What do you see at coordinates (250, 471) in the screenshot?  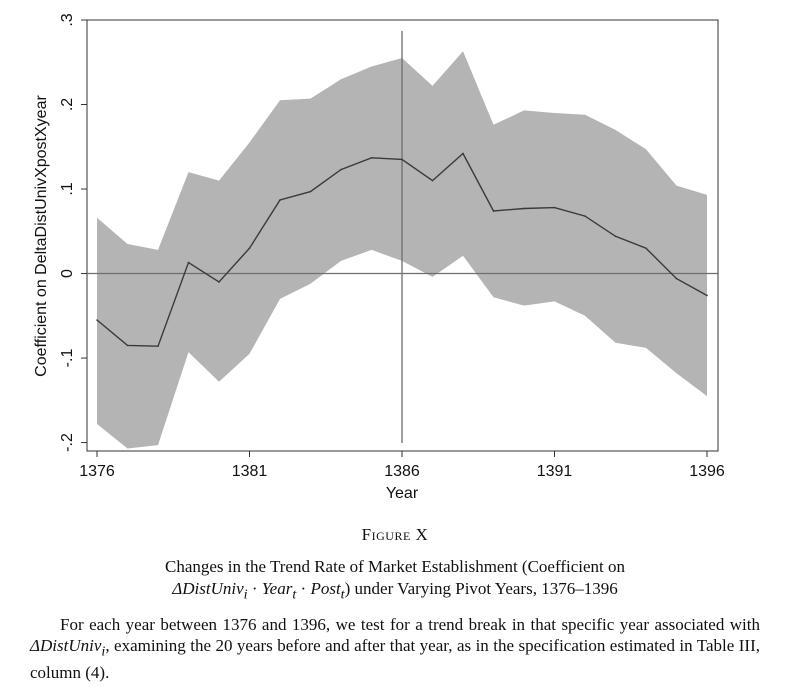 I see `x-tick-label: 1381` at bounding box center [250, 471].